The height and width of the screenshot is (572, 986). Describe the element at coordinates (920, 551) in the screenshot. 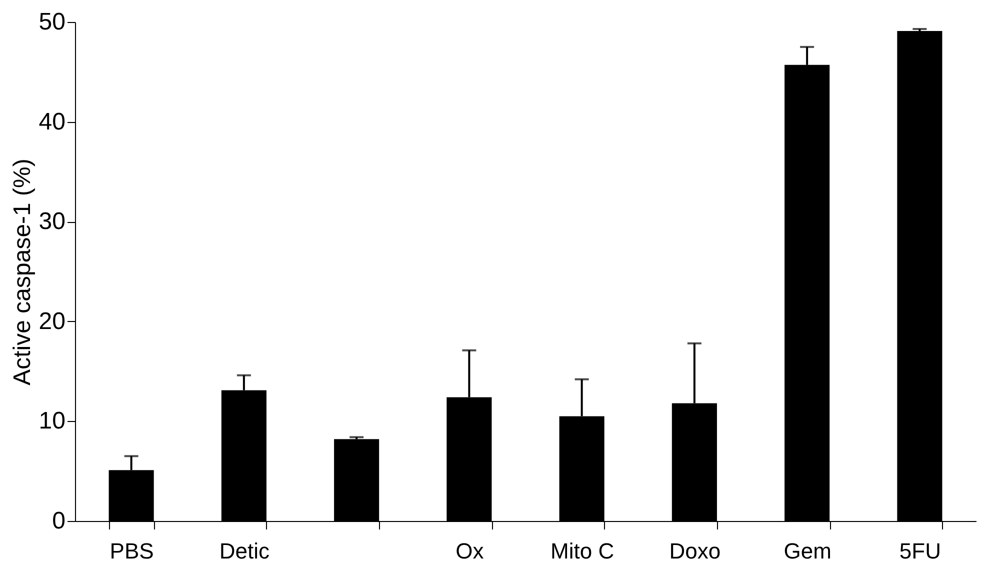

I see `x-tick-label: 5FU` at that location.